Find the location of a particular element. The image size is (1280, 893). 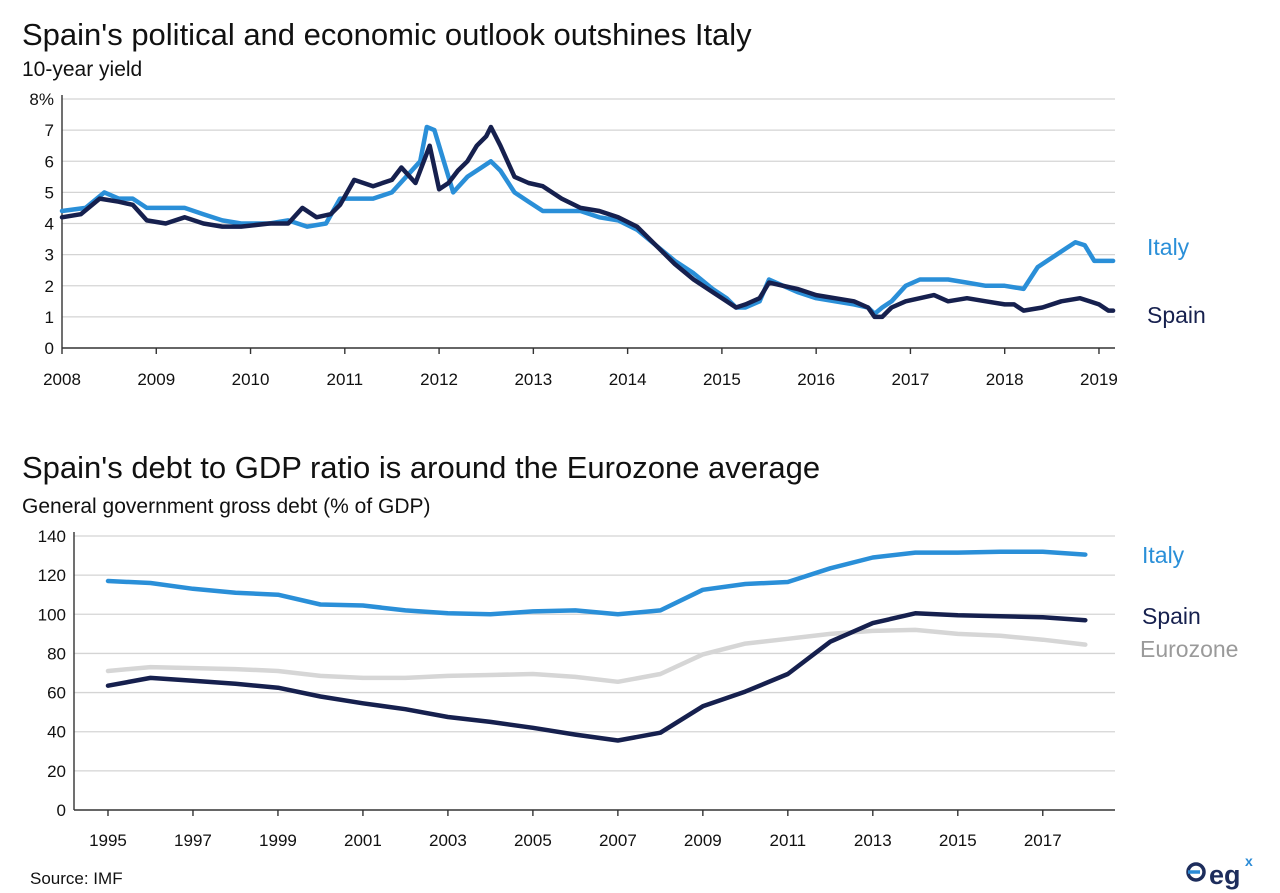

y-tick-label: 100 is located at coordinates (52, 614).